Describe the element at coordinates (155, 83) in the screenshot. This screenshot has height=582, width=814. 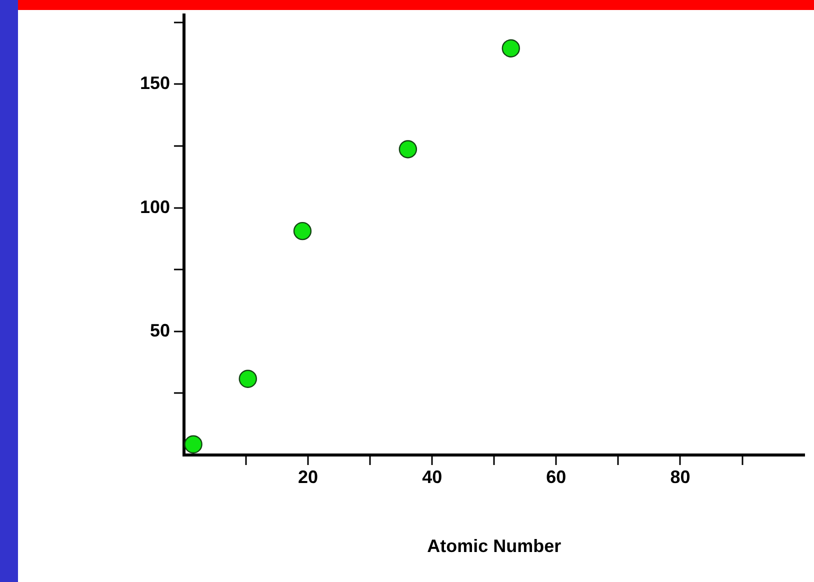
I see `y-tick-label: 150` at that location.